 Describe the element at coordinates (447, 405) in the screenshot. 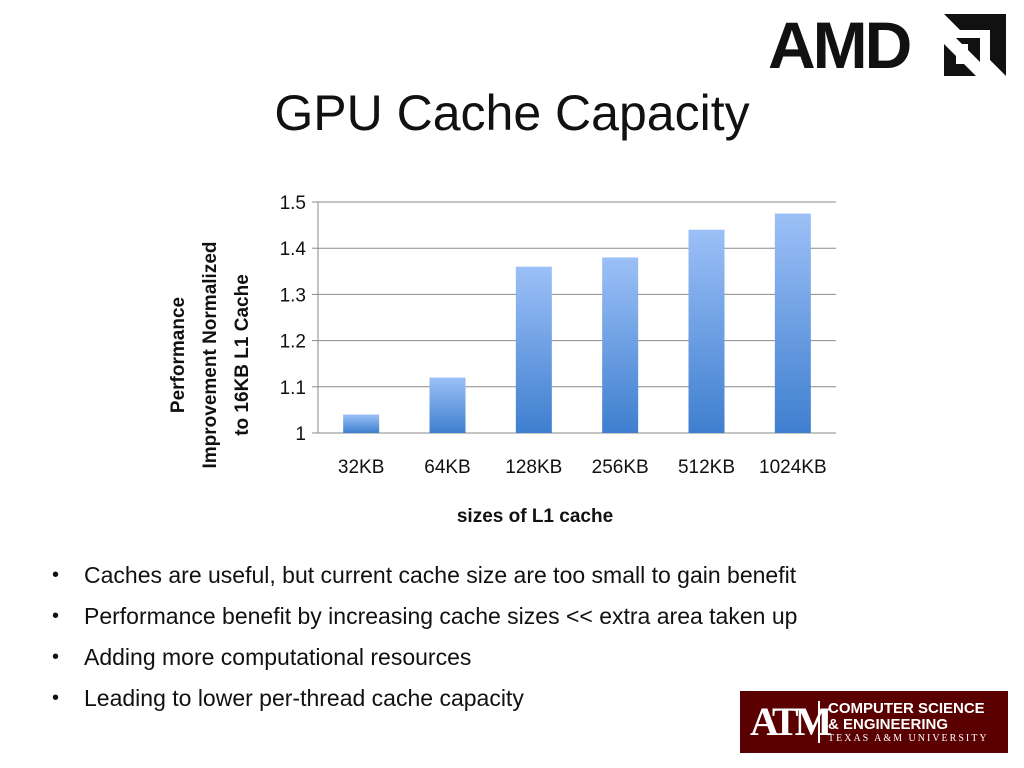

I see `bar-64kb` at that location.